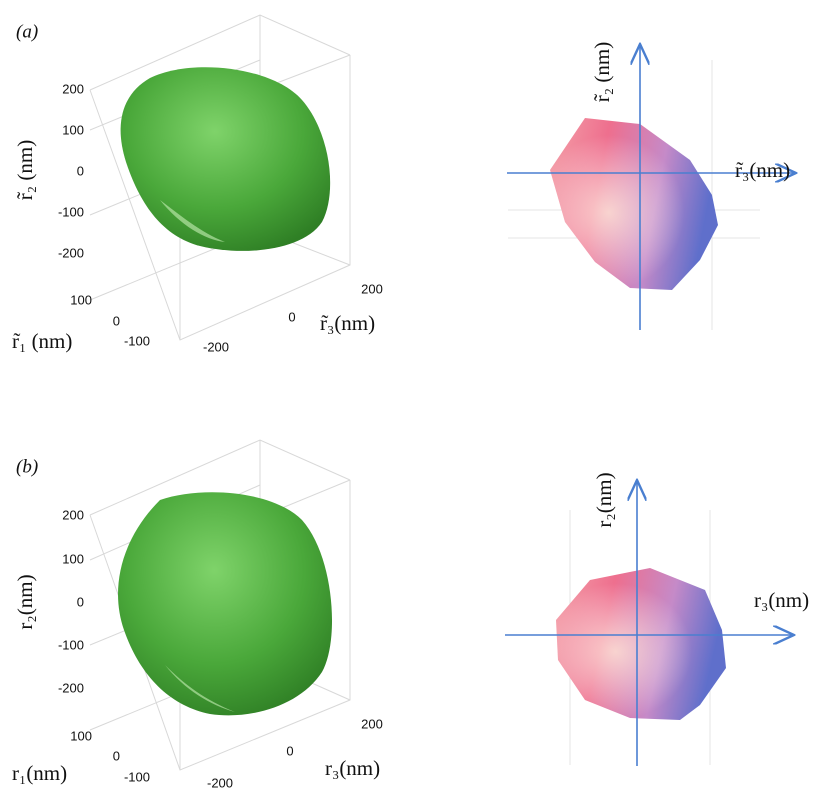 The height and width of the screenshot is (792, 832). Describe the element at coordinates (762, 170) in the screenshot. I see `horizontal-axis-label: r̃₃(nm)` at that location.